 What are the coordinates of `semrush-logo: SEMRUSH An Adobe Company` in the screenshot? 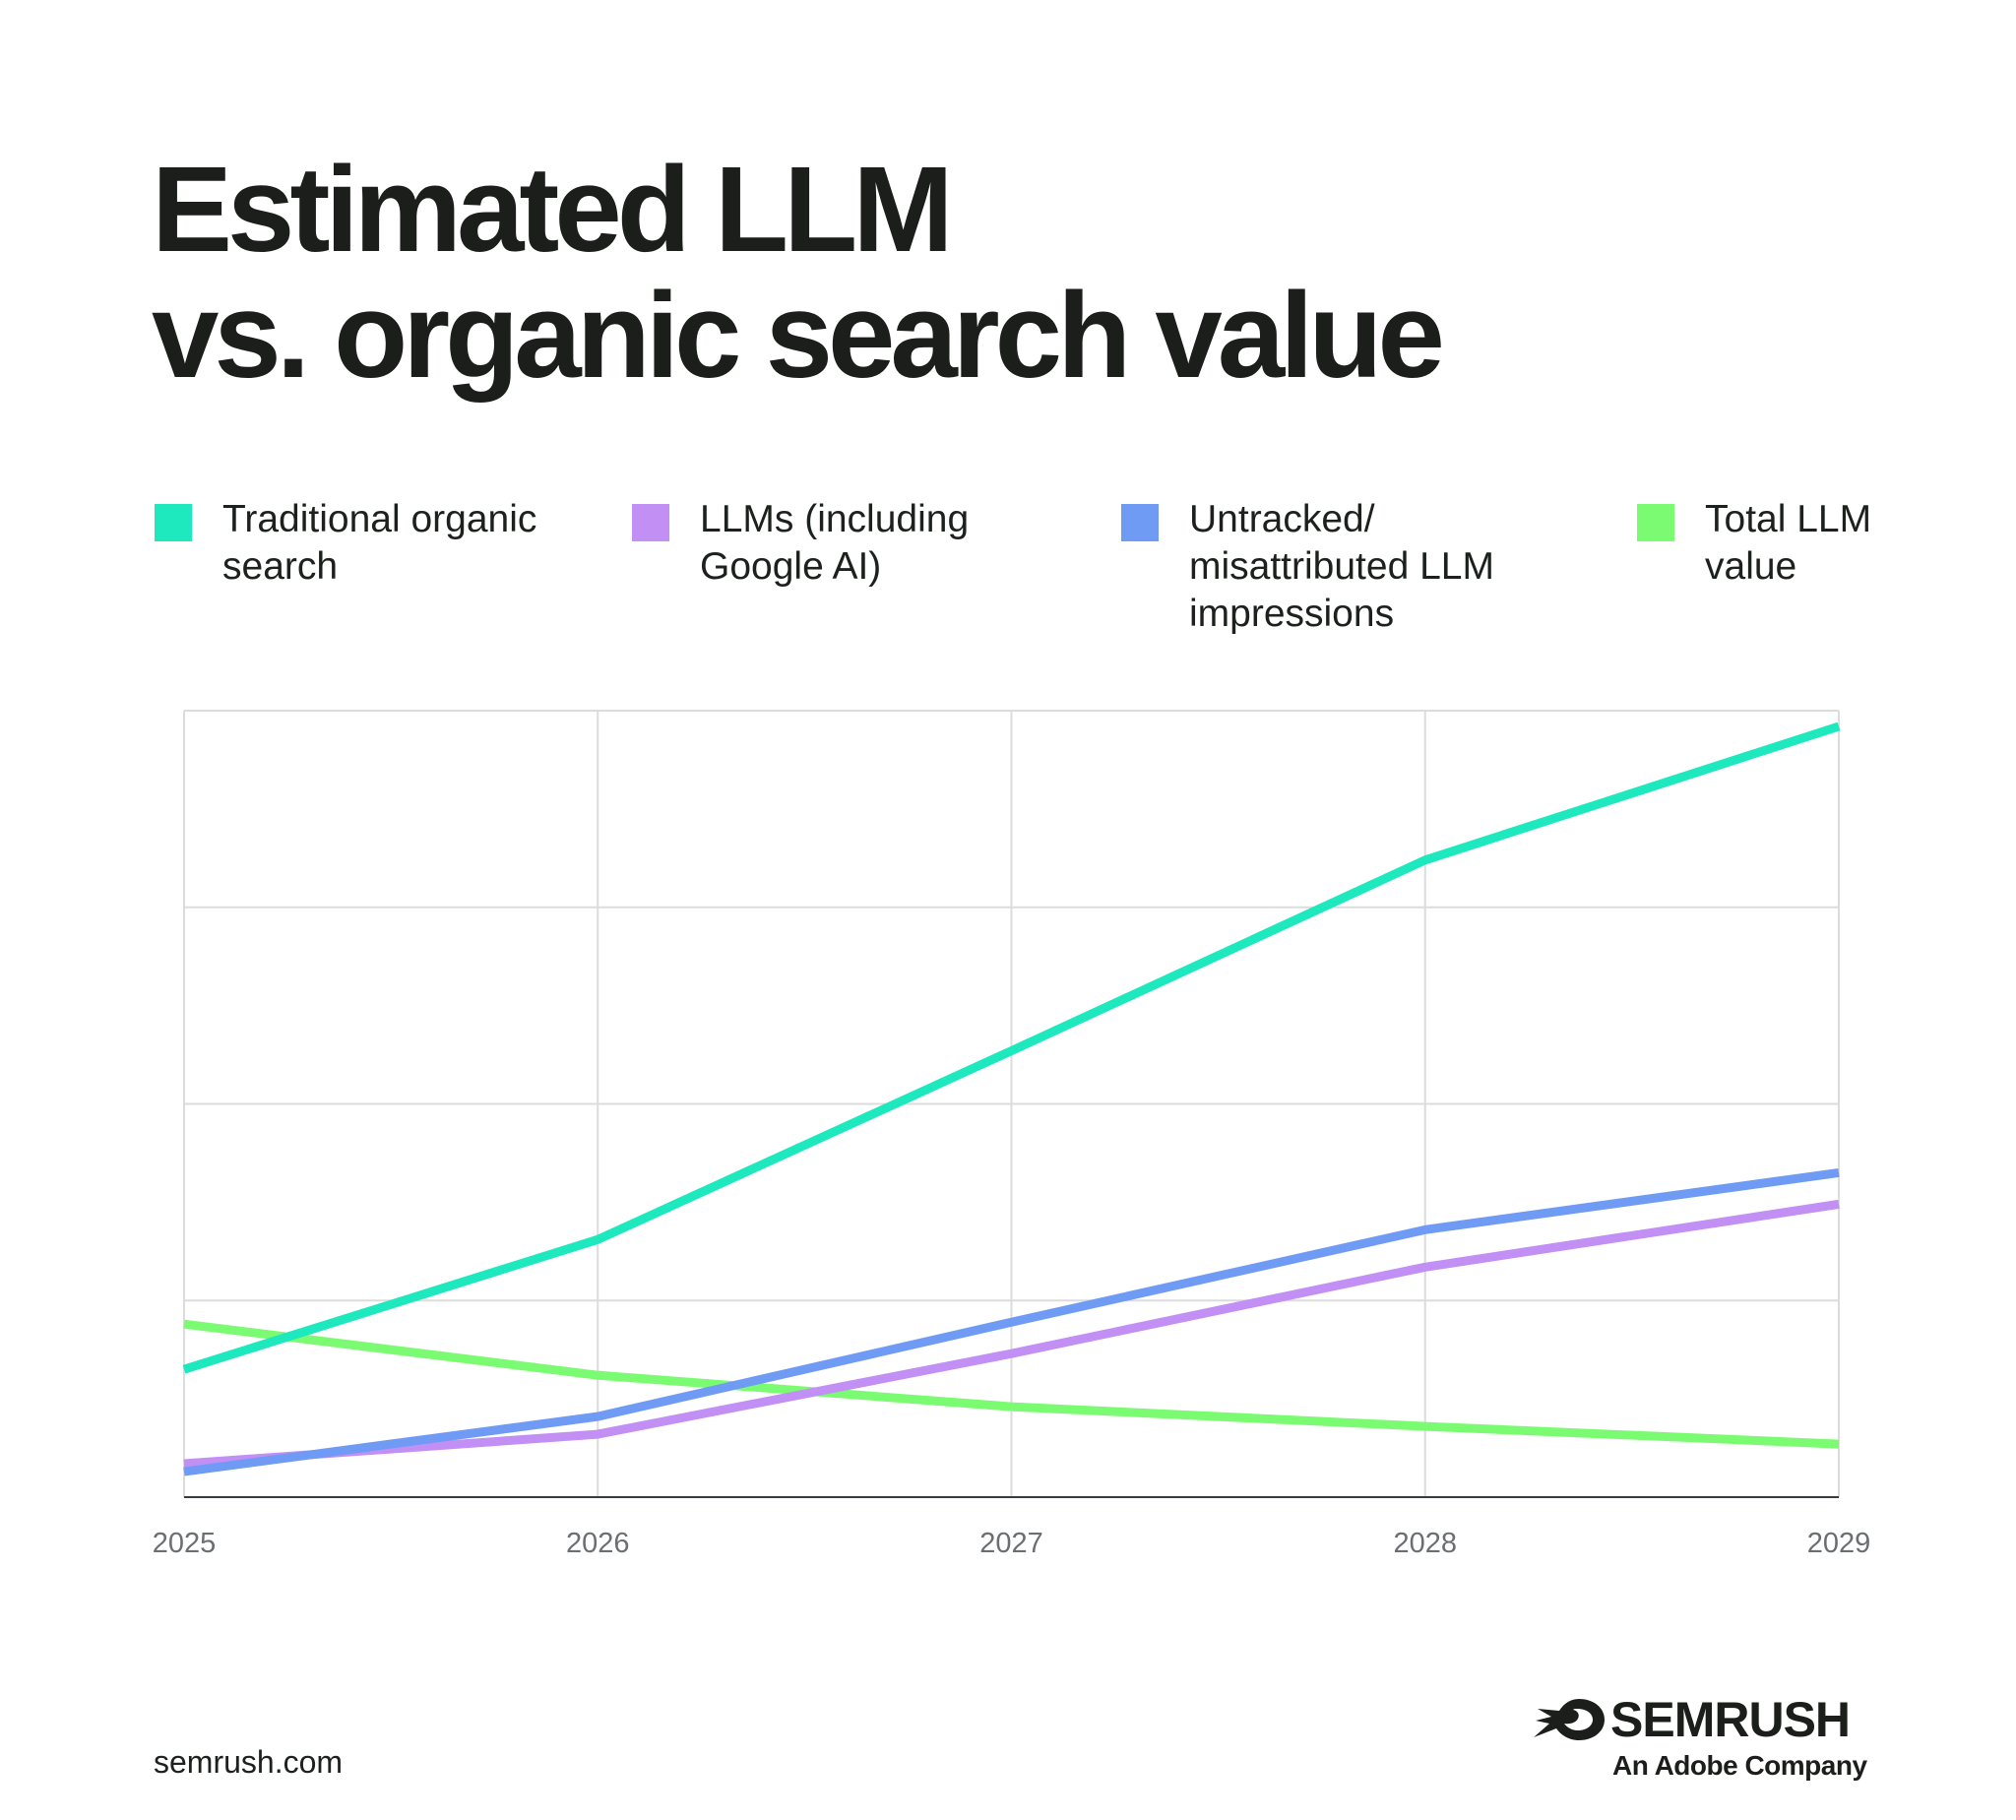 It's located at (1709, 1742).